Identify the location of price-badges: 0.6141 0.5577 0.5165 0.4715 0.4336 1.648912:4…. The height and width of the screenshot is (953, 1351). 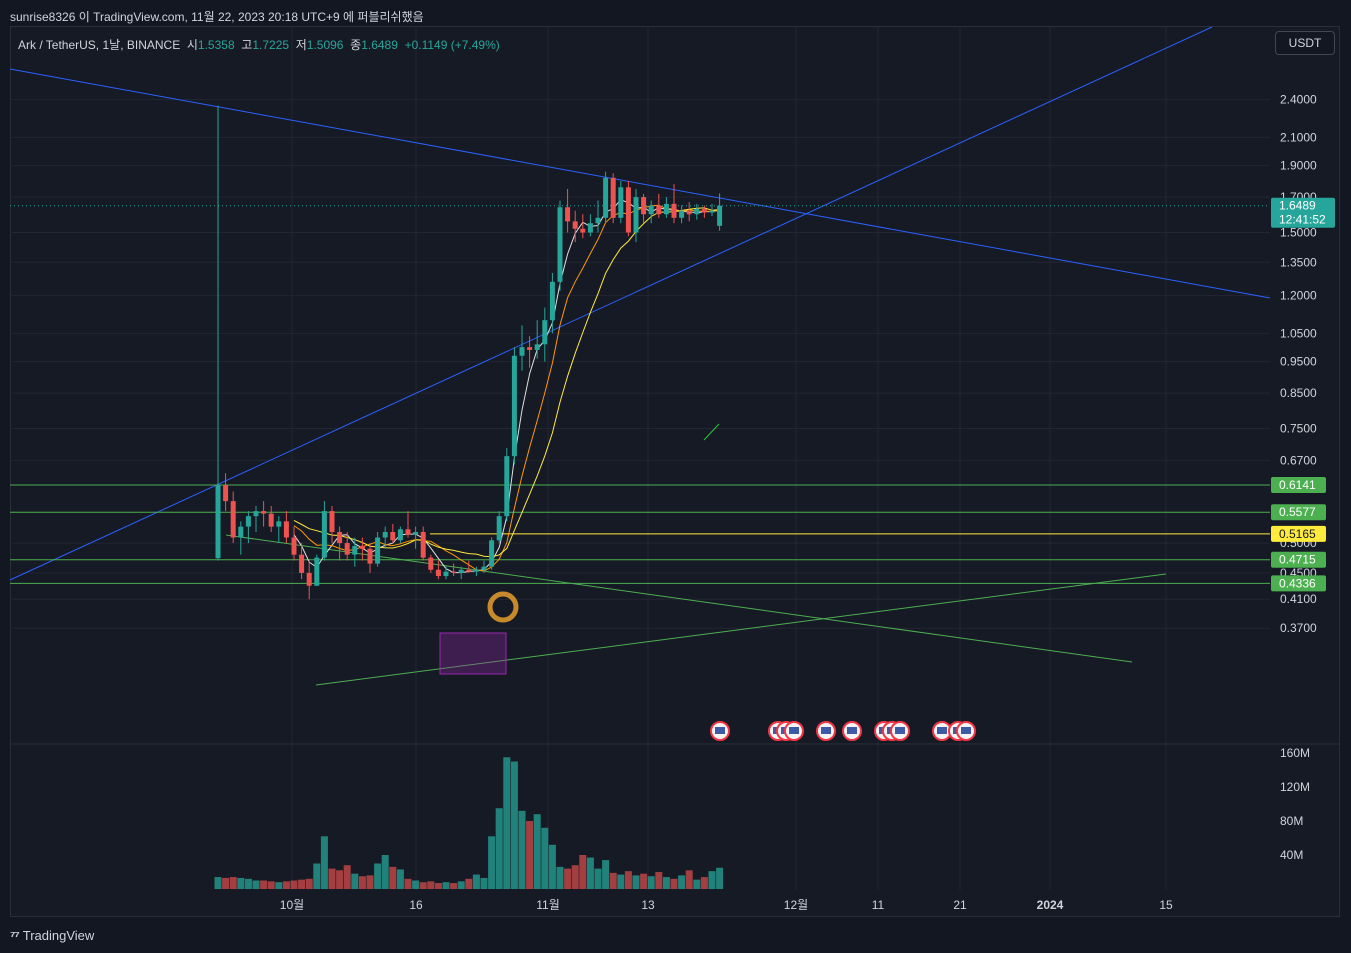
(1303, 394).